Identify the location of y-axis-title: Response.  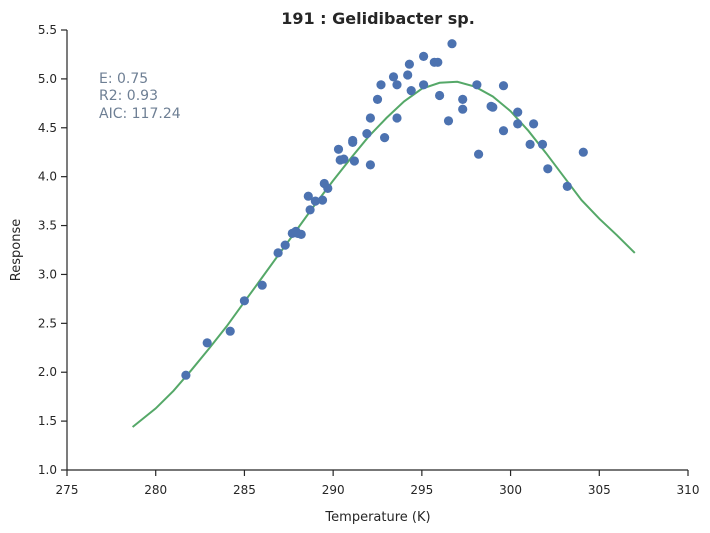
(16, 250).